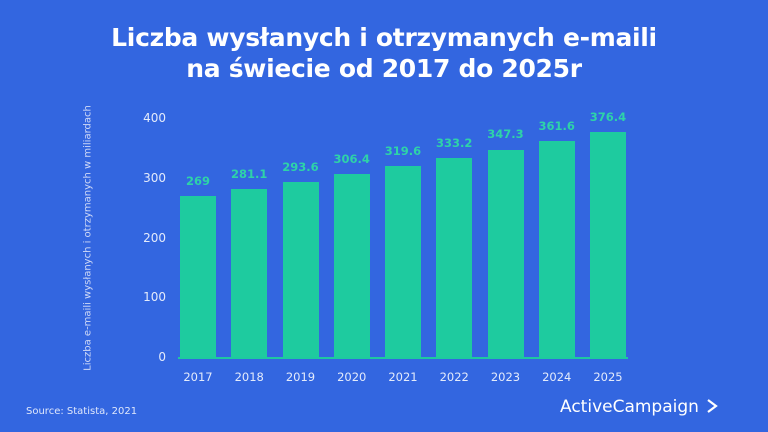  I want to click on y-tick-label: 100, so click(154, 297).